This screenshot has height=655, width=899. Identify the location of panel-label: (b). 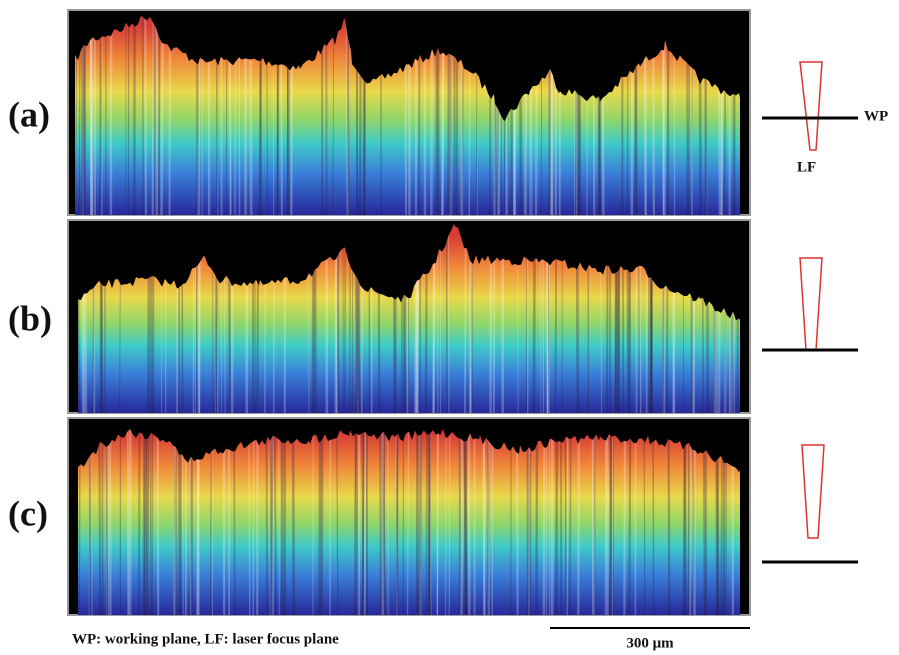
(30, 318).